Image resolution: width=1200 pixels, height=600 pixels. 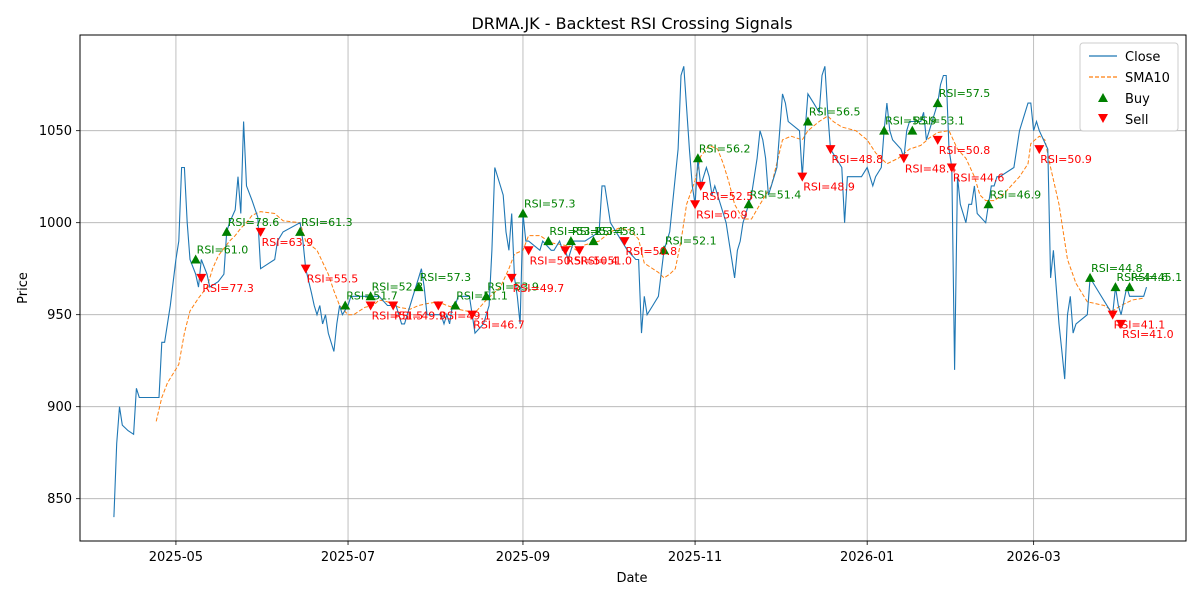 What do you see at coordinates (513, 286) in the screenshot?
I see `buy-label: RSI=53.9` at bounding box center [513, 286].